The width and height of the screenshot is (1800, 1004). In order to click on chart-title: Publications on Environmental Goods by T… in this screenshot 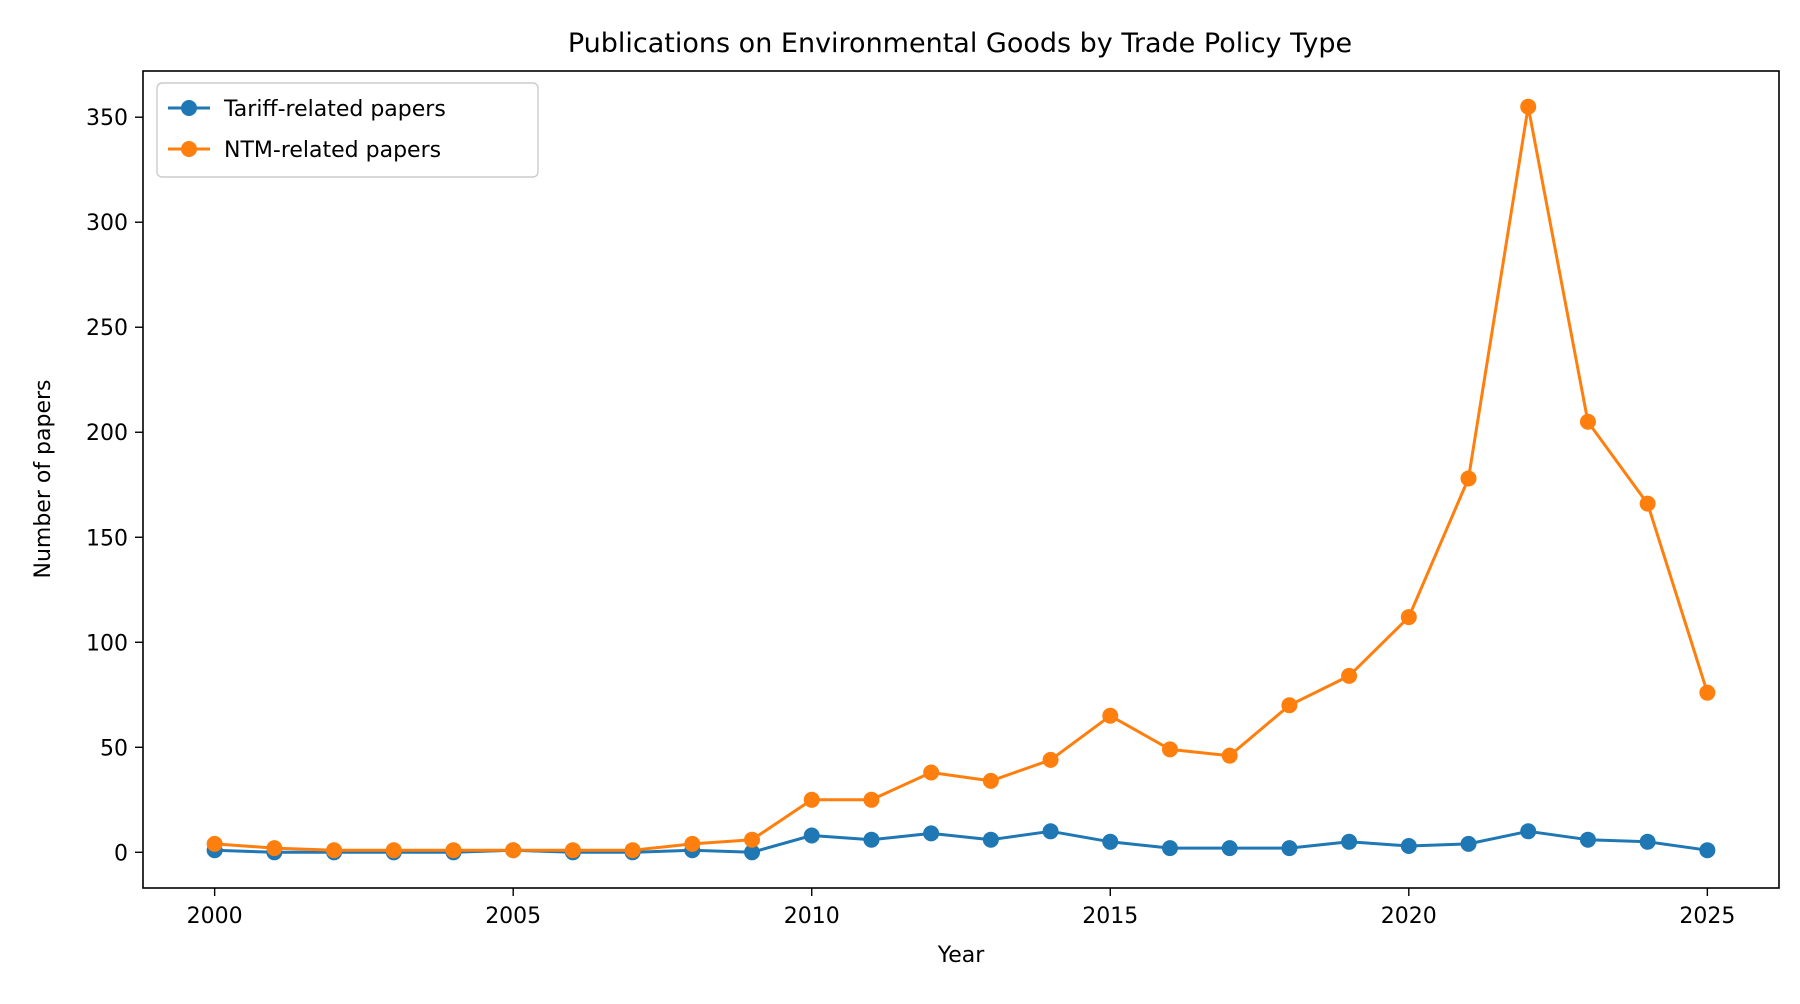, I will do `click(960, 43)`.